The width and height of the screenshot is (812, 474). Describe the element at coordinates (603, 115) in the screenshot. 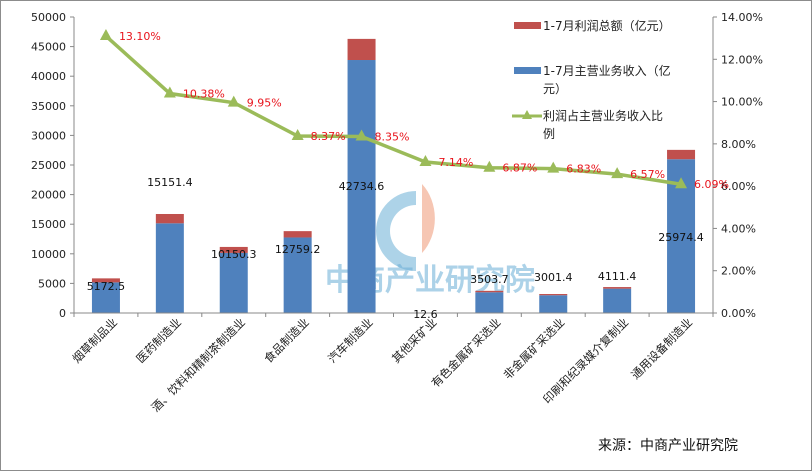

I see `legend-label: 利润占主营业务收入比` at that location.